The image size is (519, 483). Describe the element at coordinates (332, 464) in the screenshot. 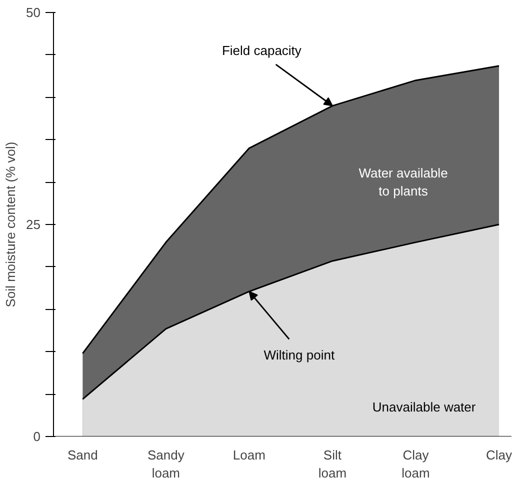

I see `x-tick-label: Silt loam` at that location.